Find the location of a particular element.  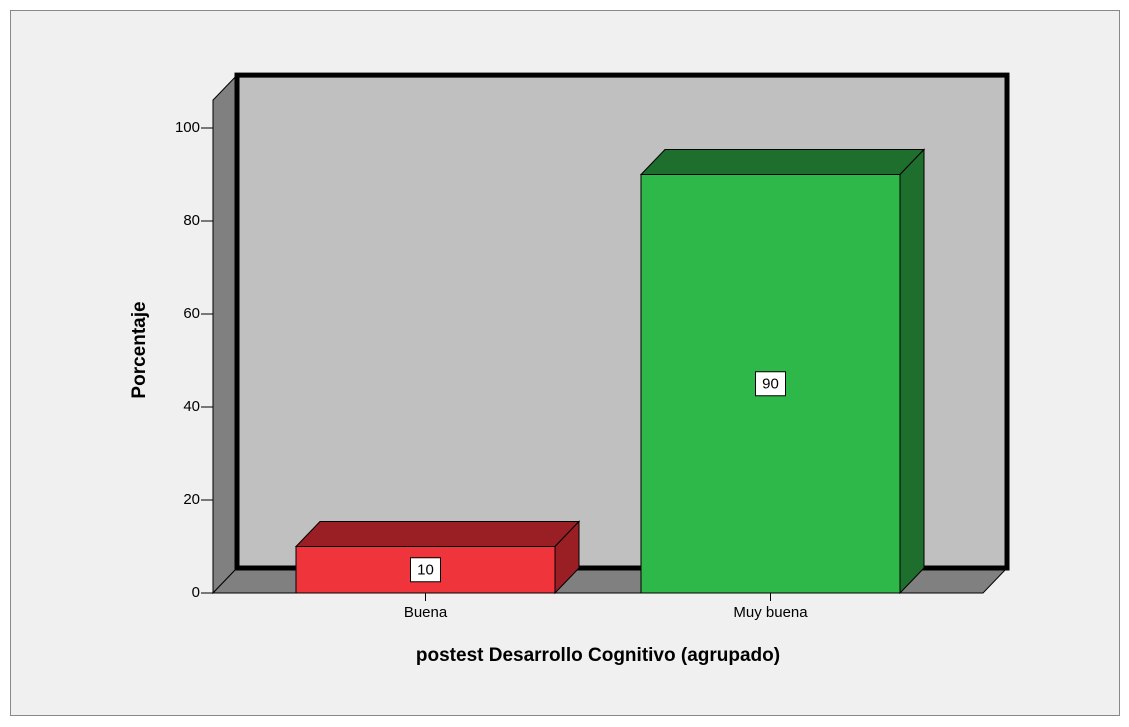

value-label: 90 is located at coordinates (770, 384).